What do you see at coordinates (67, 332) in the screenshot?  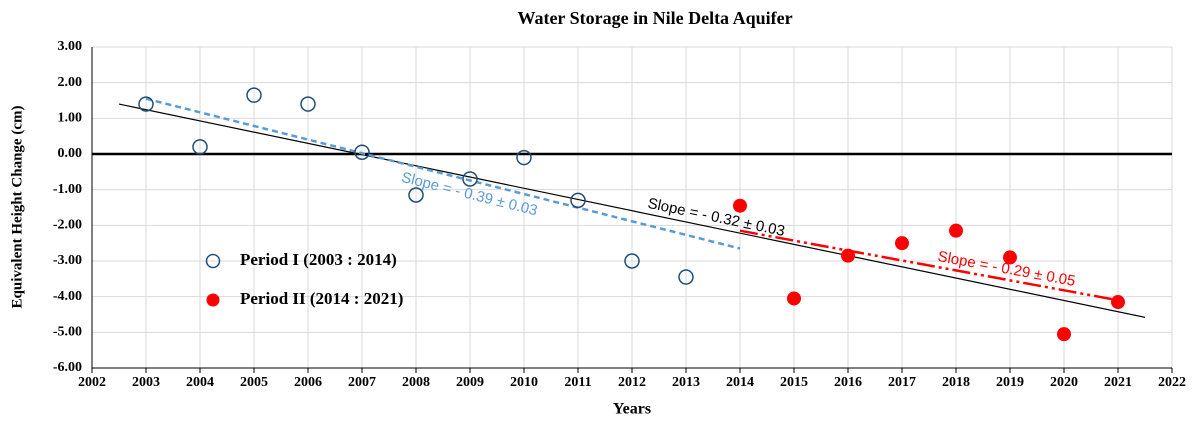 I see `y-tick-label: -5.00` at bounding box center [67, 332].